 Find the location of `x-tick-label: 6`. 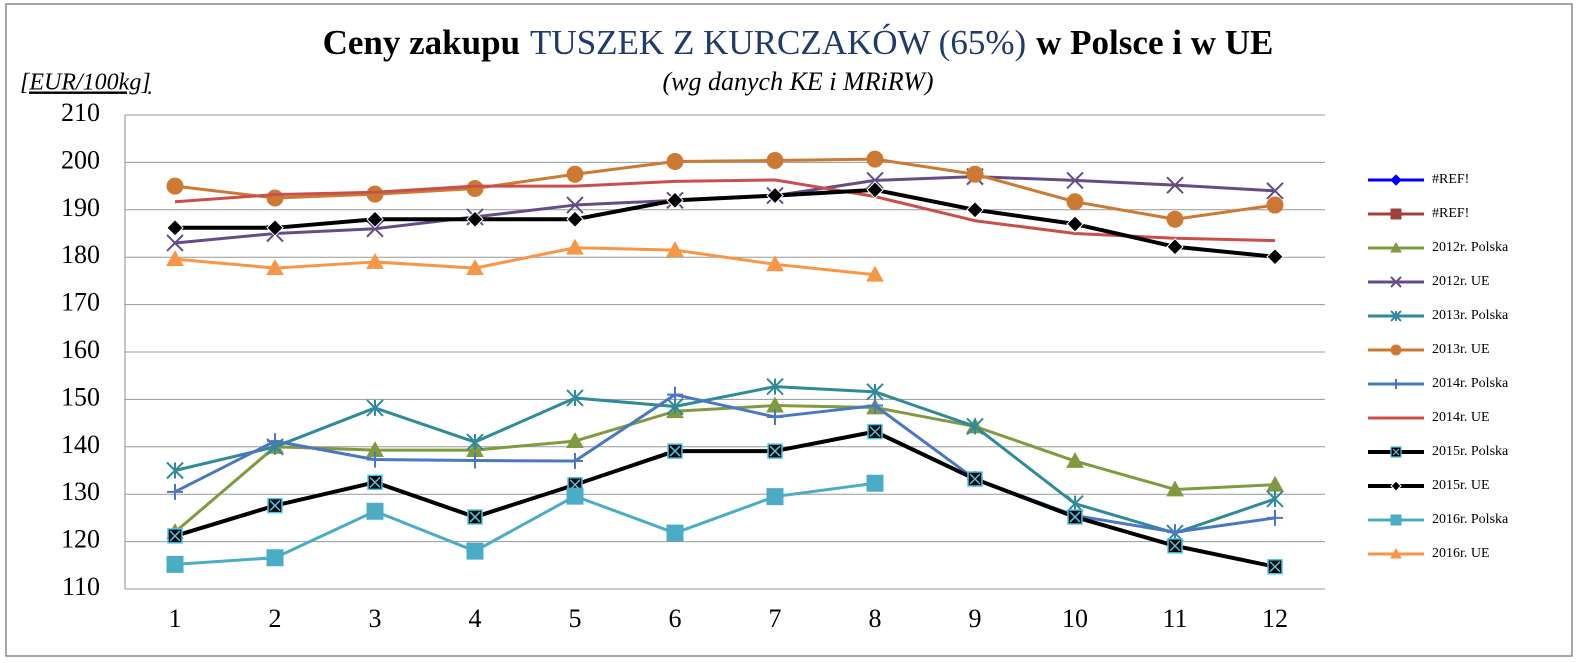

x-tick-label: 6 is located at coordinates (675, 618).